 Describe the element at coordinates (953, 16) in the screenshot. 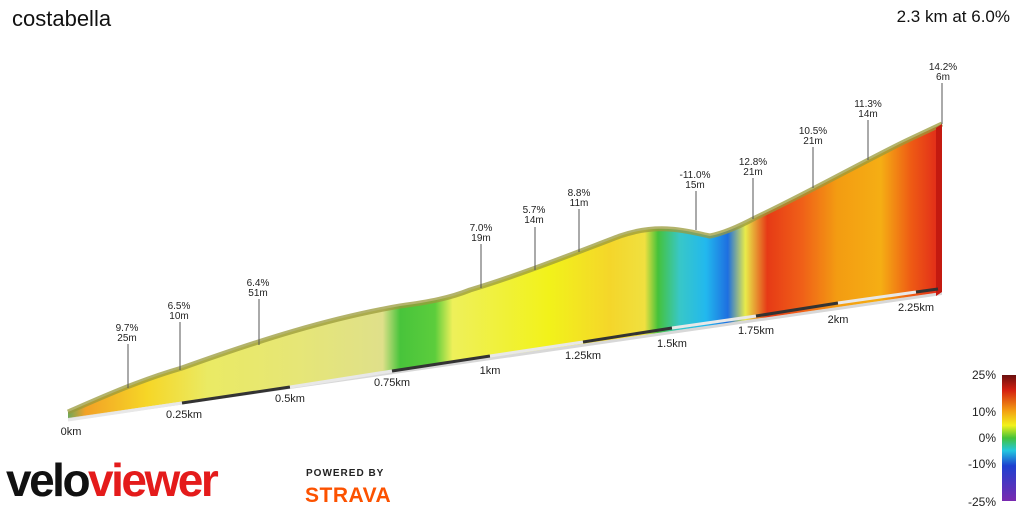

I see `climb-summary: 2.3 km at 6.0%` at that location.